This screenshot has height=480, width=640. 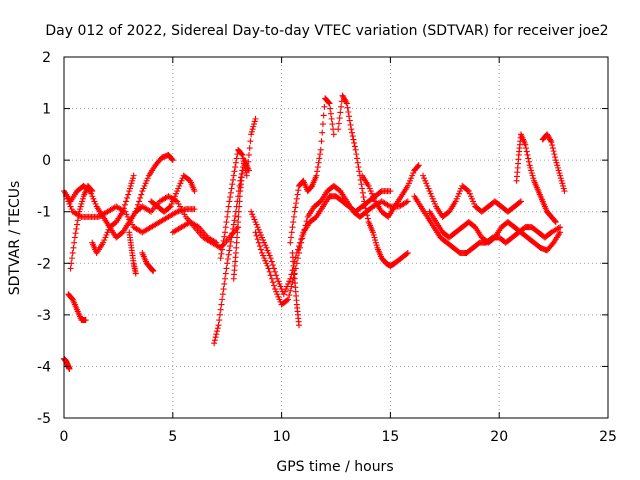 I want to click on series-s2, so click(x=130, y=214).